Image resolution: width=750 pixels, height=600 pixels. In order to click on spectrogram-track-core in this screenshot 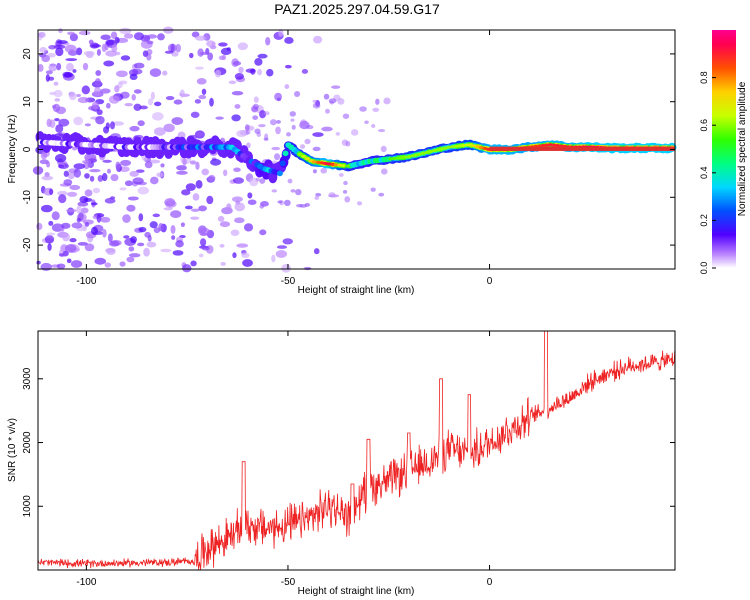, I will do `click(300, 154)`.